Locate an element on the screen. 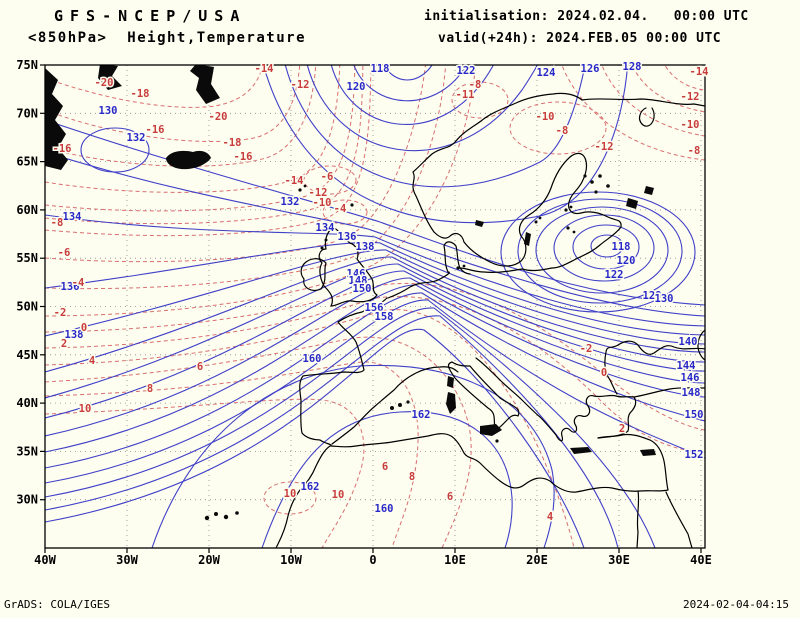 Image resolution: width=800 pixels, height=618 pixels. lat-tick-label: 55N is located at coordinates (27, 258).